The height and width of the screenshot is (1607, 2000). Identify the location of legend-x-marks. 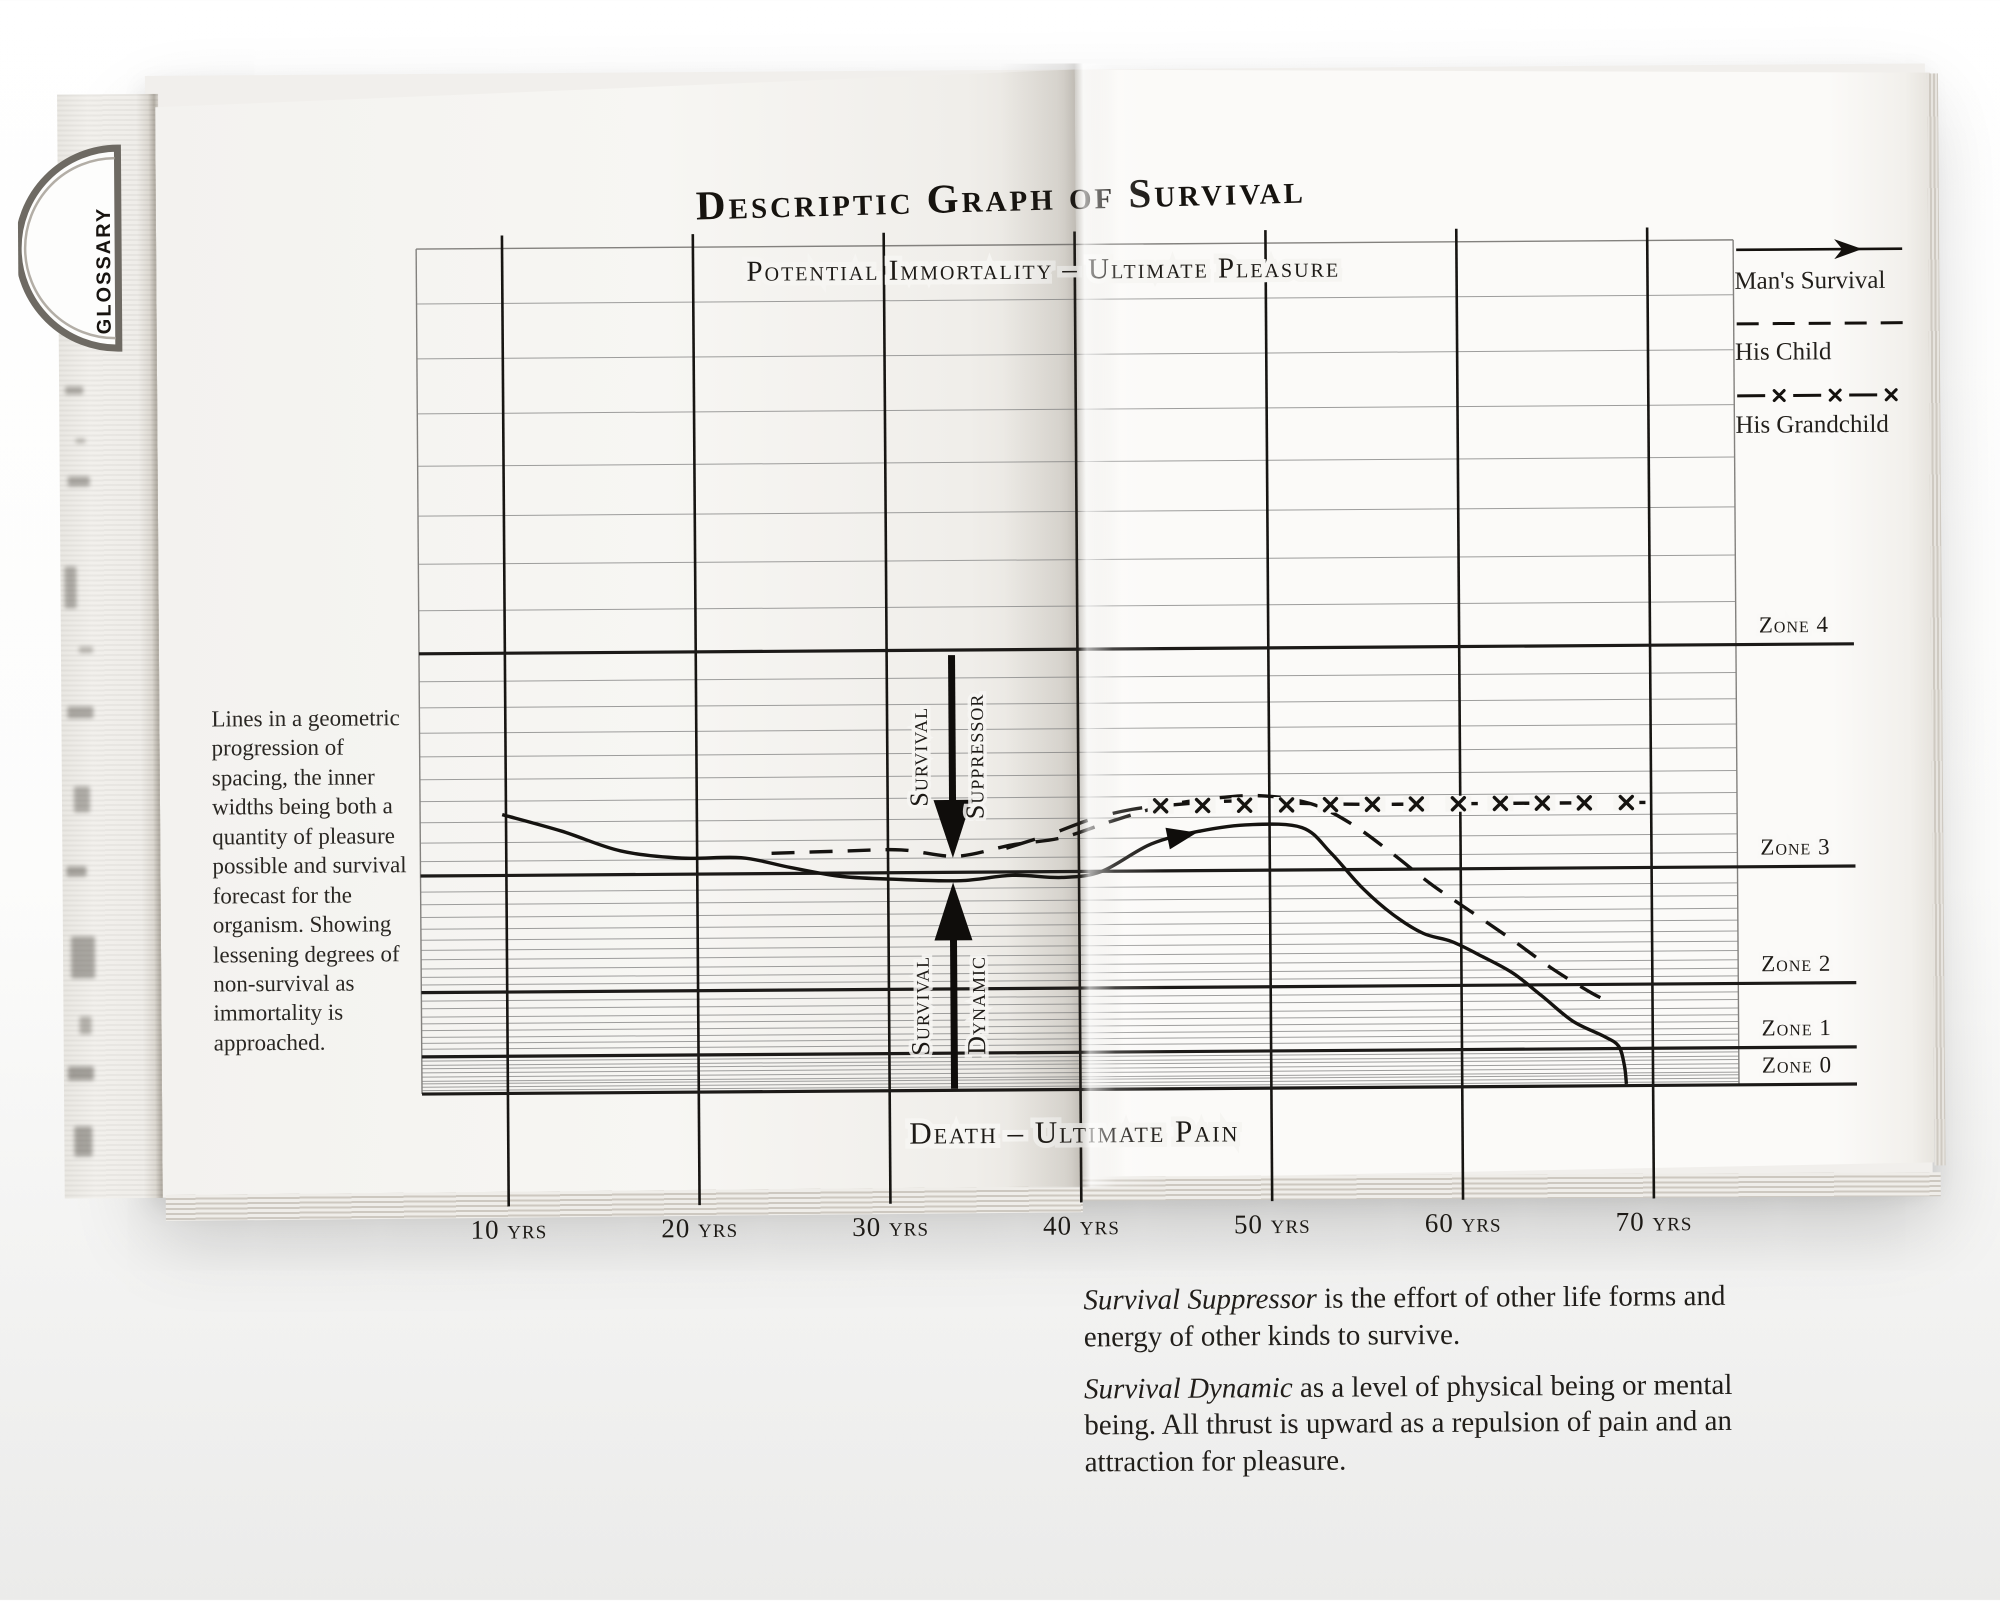
(1835, 395).